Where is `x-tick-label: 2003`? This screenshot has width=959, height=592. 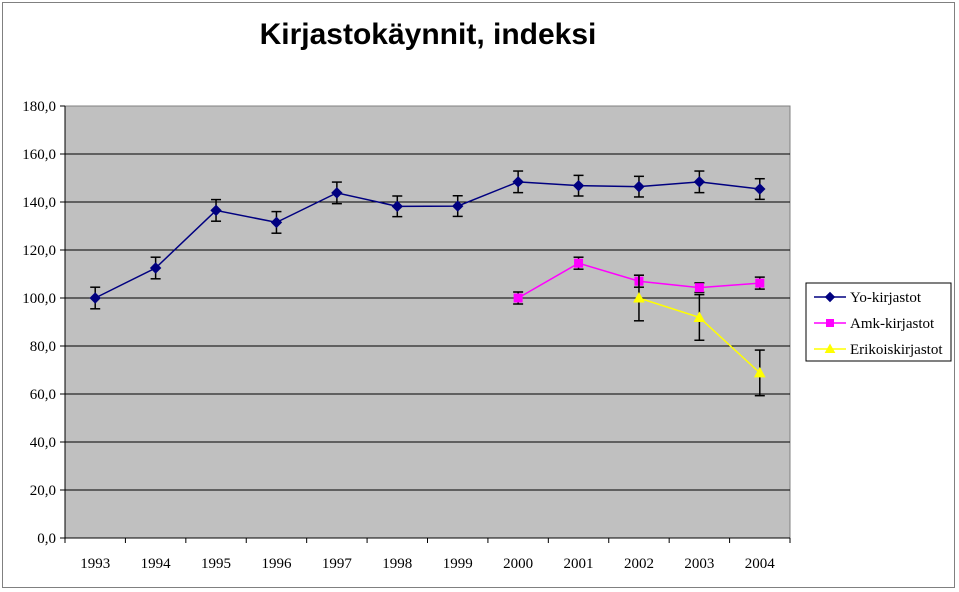 x-tick-label: 2003 is located at coordinates (699, 564).